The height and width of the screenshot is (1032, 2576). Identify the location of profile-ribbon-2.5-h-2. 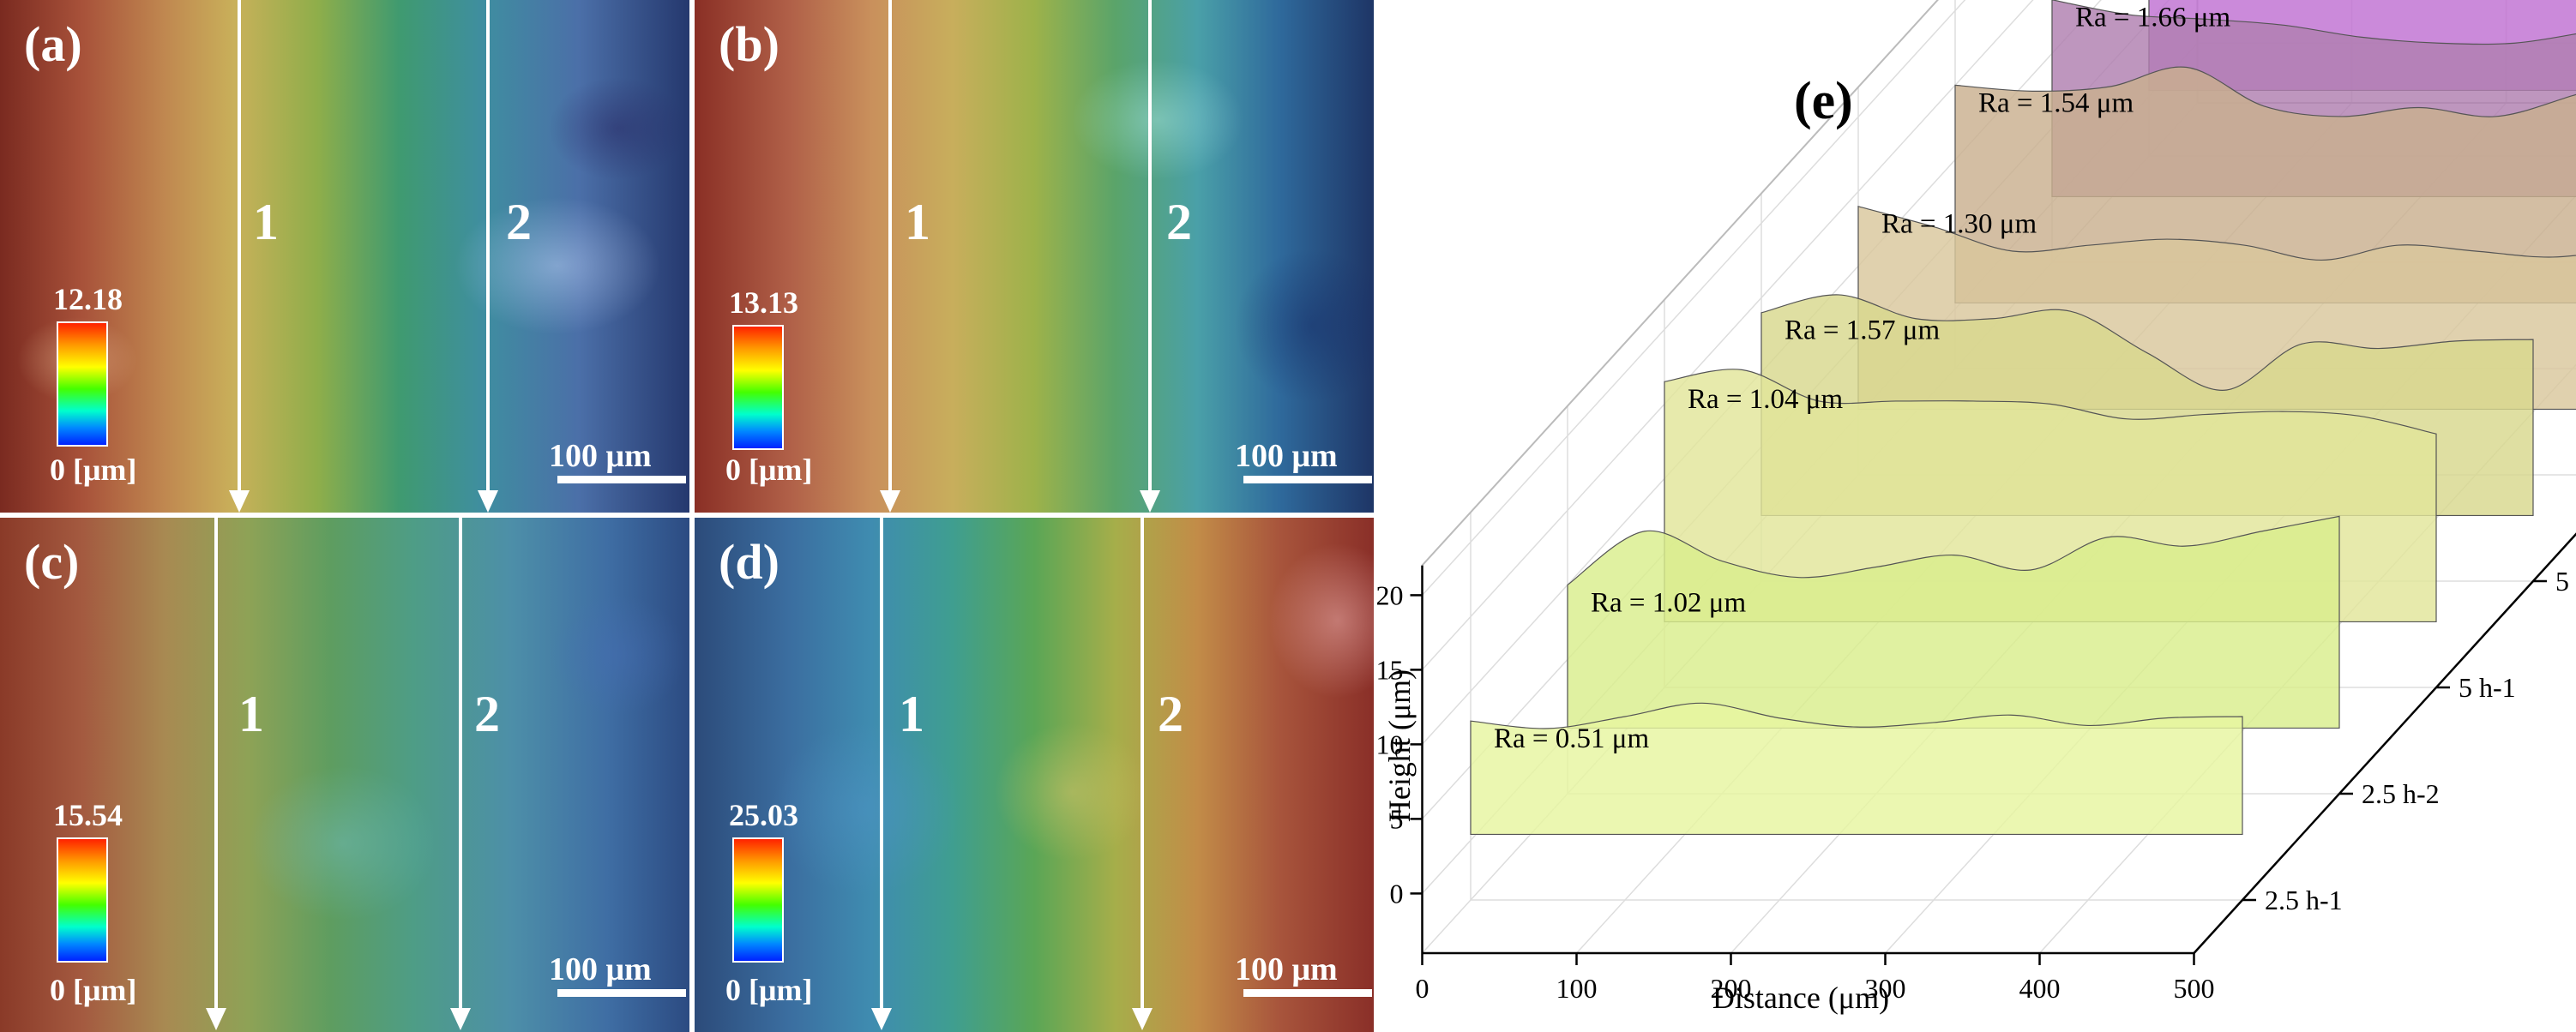
(1954, 622).